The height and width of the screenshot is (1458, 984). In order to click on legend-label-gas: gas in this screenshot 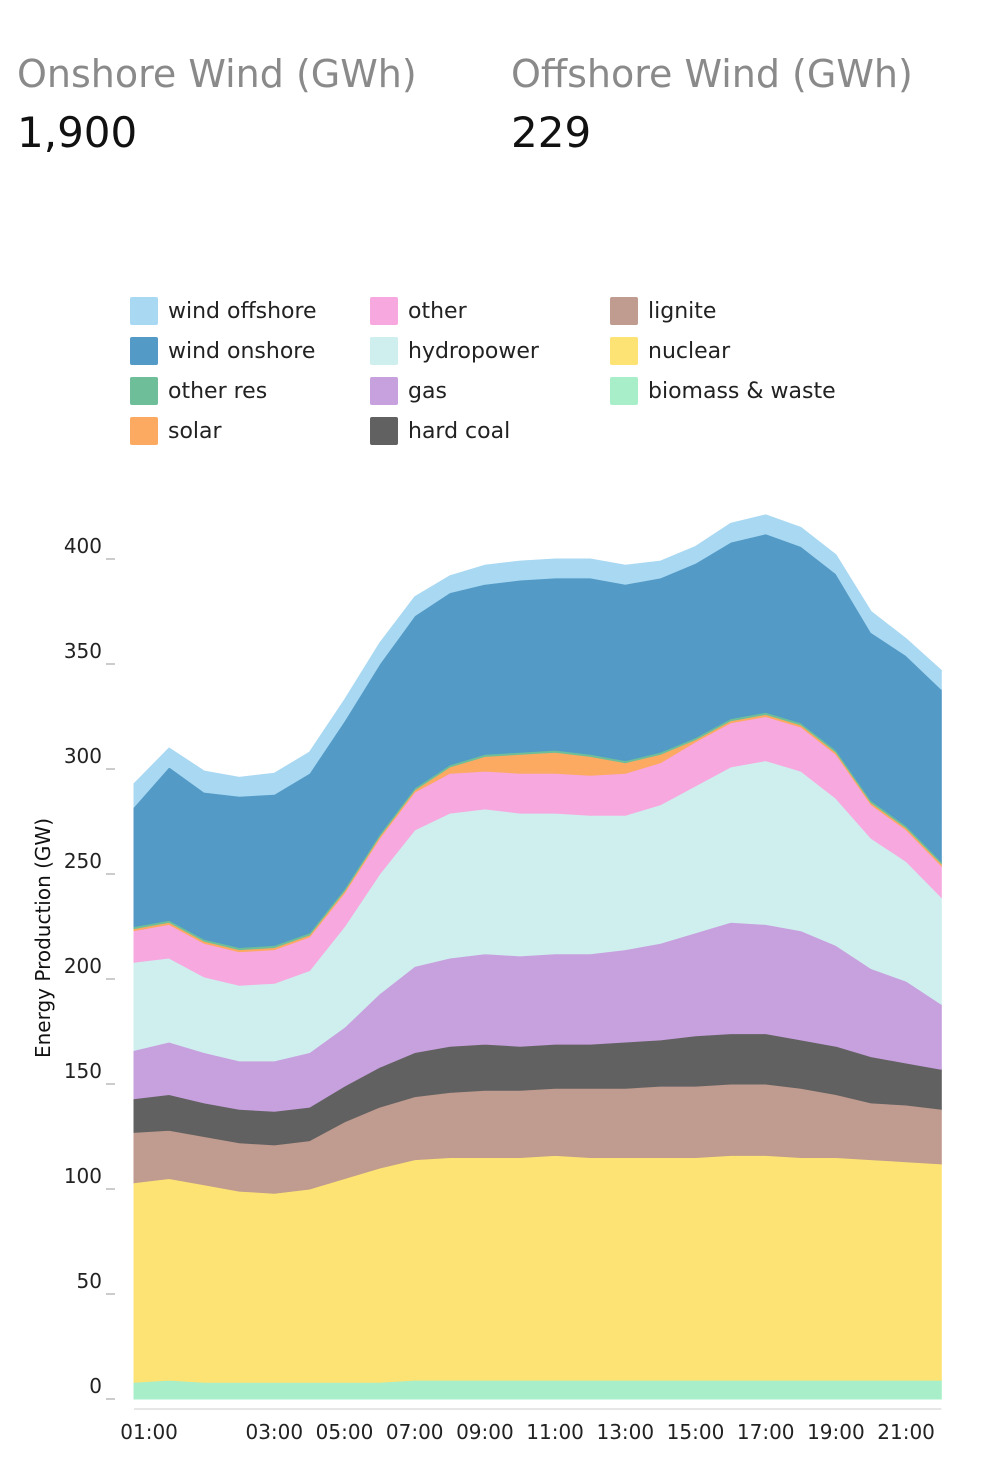, I will do `click(427, 391)`.